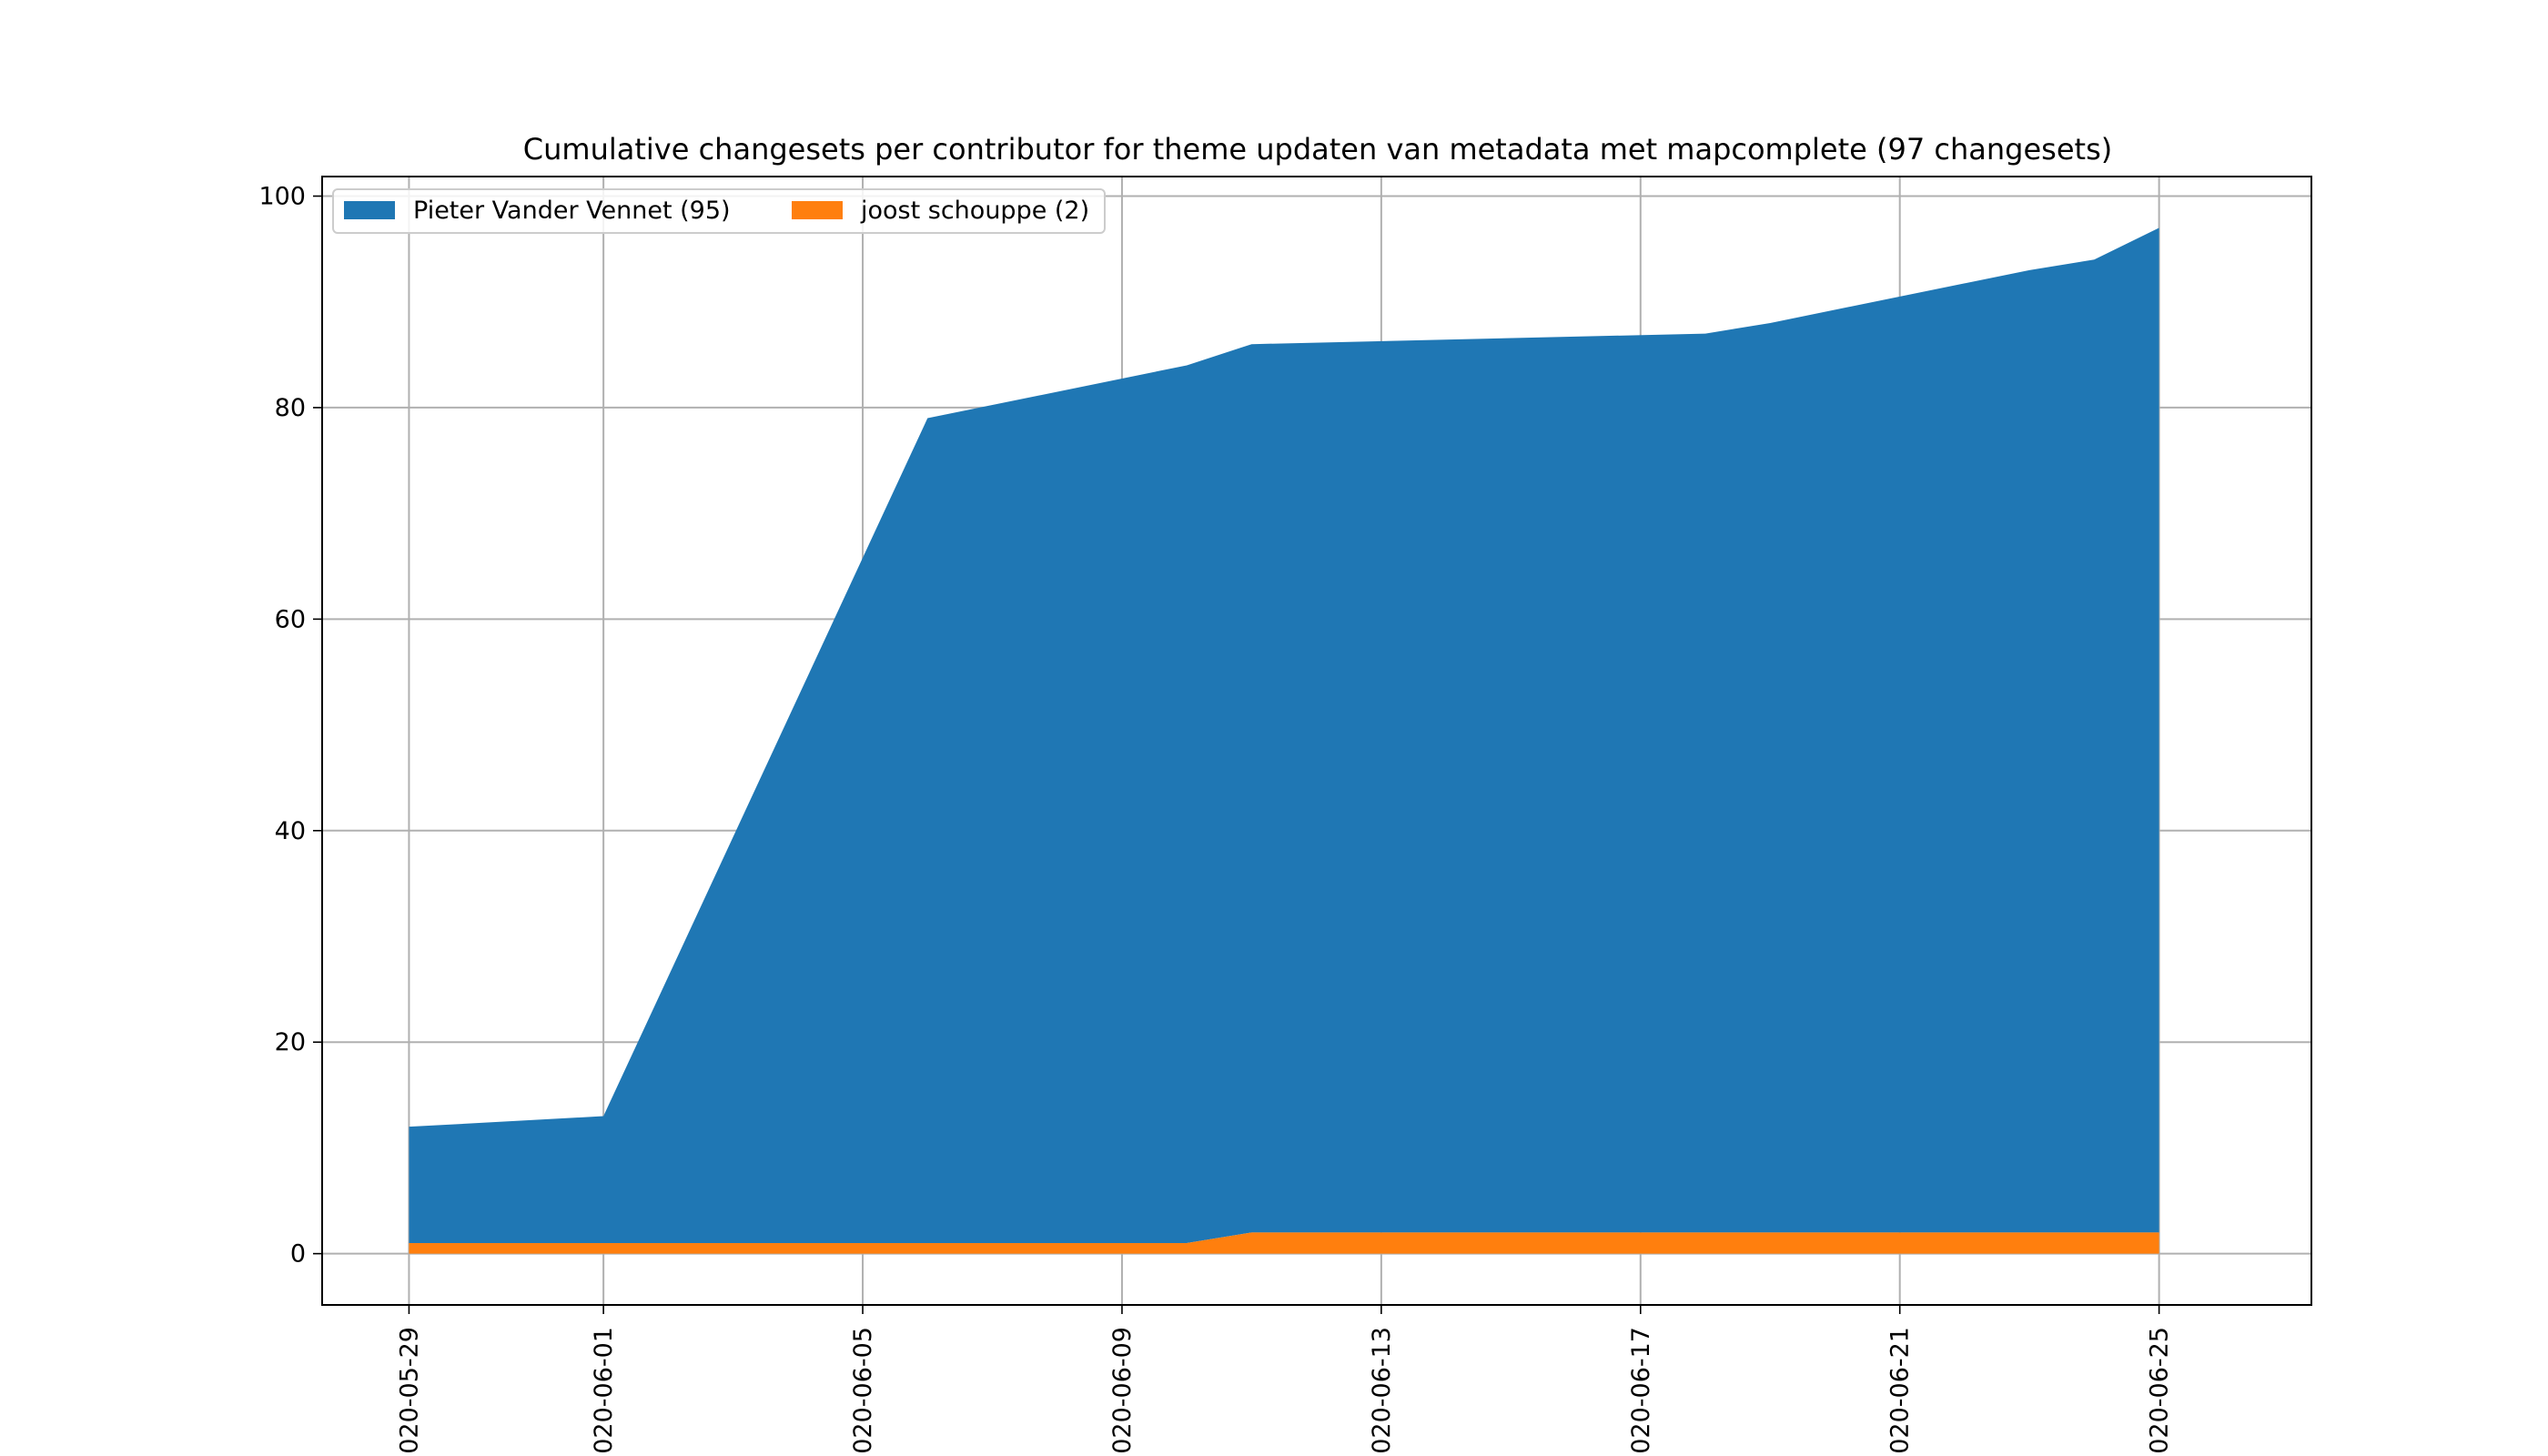  Describe the element at coordinates (1901, 1391) in the screenshot. I see `x-tick-label: 2020-06-21` at that location.